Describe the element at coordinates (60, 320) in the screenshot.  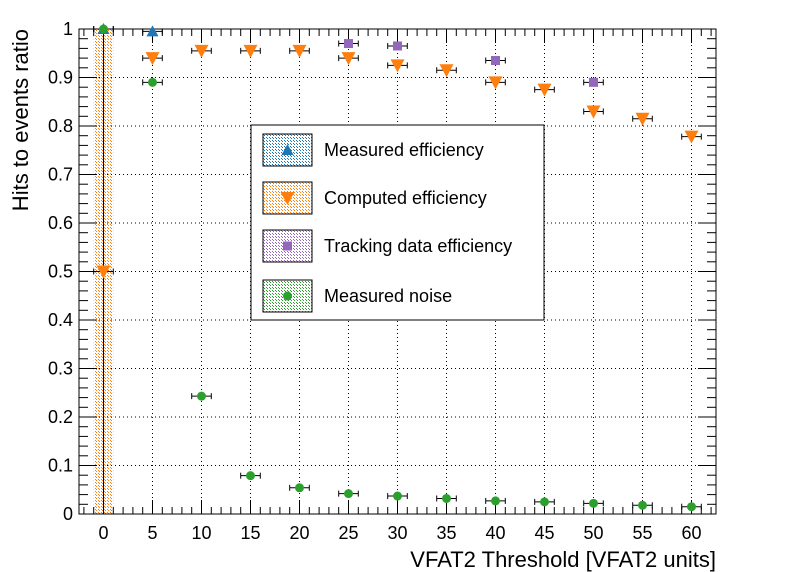
I see `y-tick-label: 0.4` at that location.